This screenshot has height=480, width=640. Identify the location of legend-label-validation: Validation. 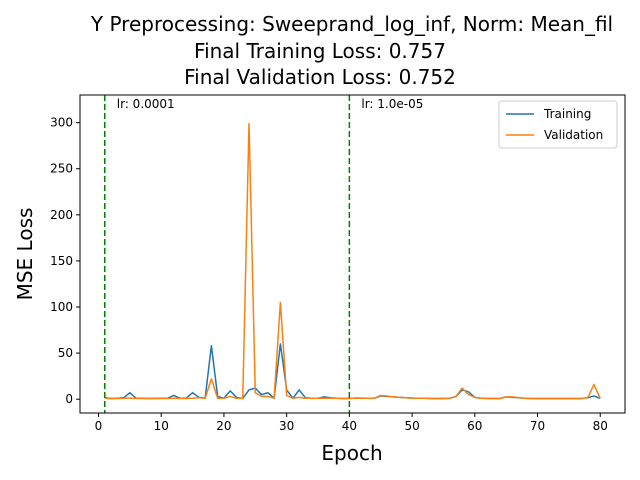
(573, 135).